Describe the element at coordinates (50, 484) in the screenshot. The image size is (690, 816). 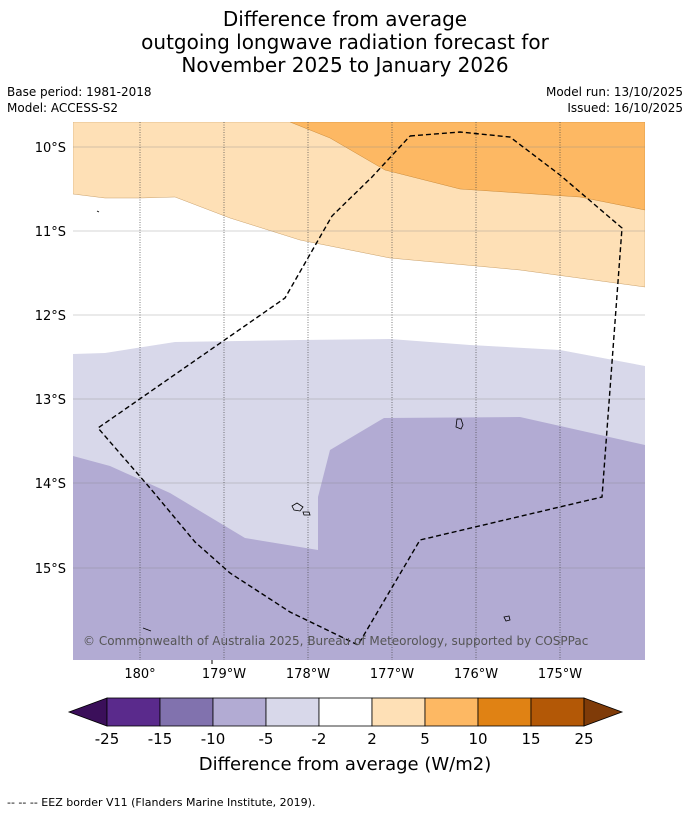
I see `lat-label: 14°S` at that location.